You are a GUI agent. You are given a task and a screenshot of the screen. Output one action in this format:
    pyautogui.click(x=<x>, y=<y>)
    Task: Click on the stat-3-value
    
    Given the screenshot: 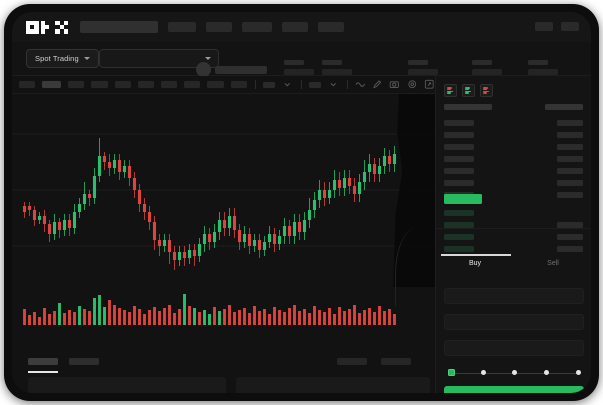 What is the action you would take?
    pyautogui.click(x=423, y=72)
    